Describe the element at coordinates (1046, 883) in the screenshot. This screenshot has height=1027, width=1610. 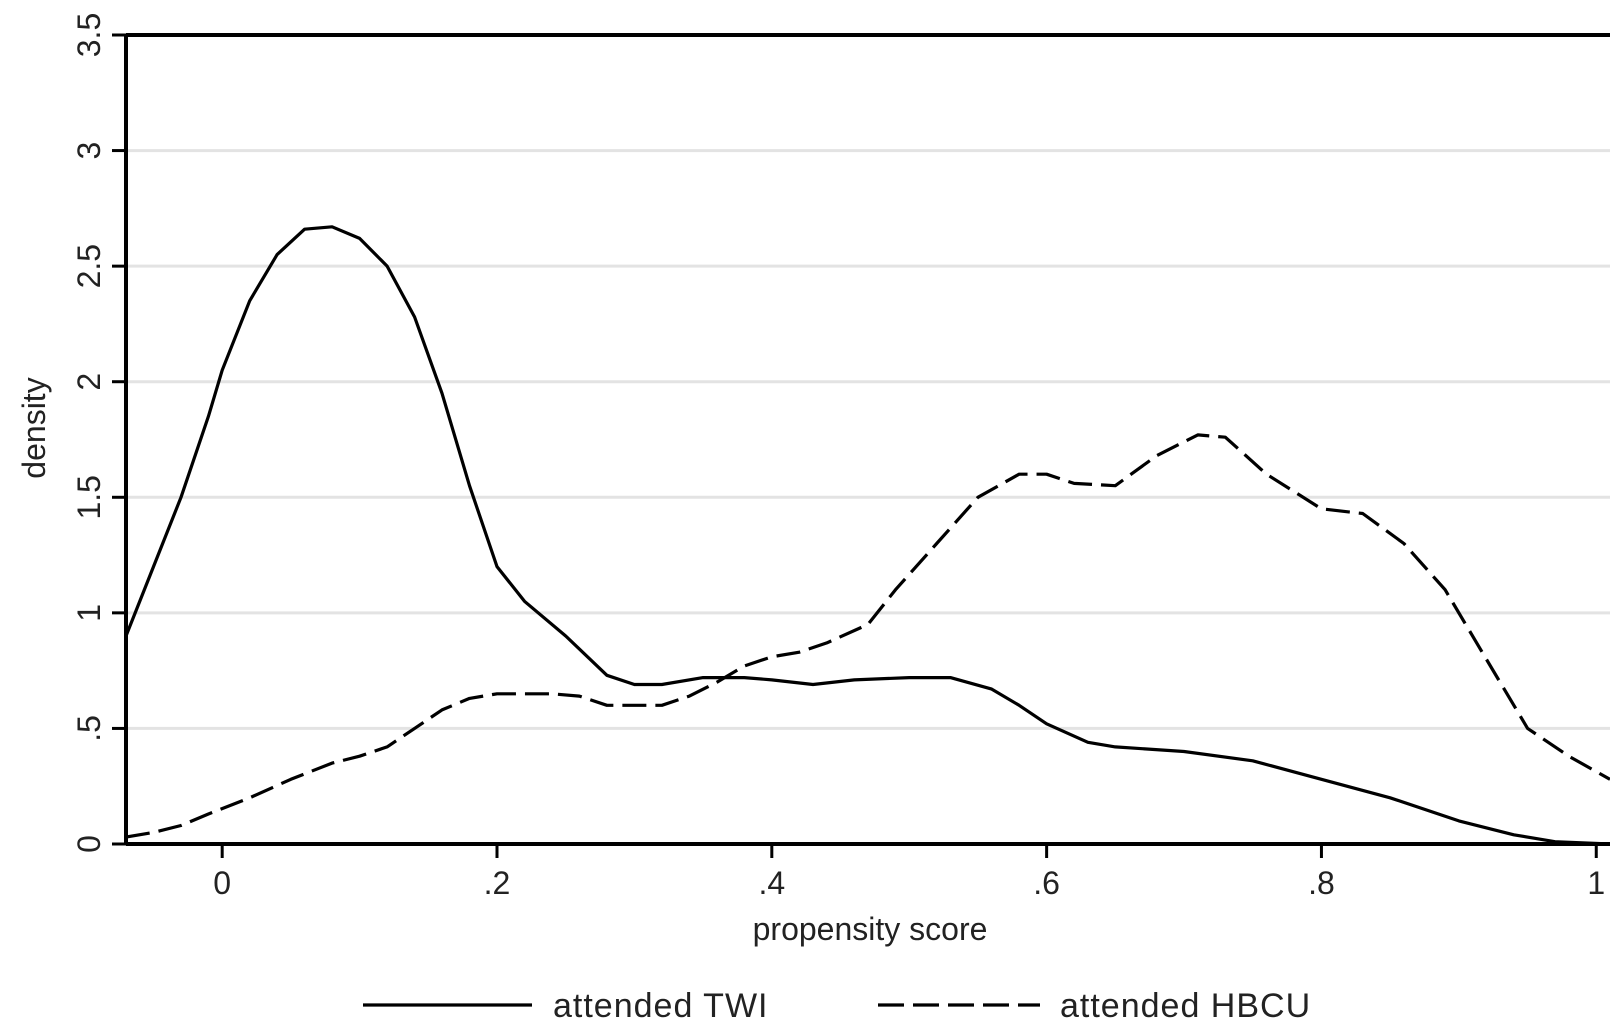
I see `x-tick-label-3: .6` at that location.